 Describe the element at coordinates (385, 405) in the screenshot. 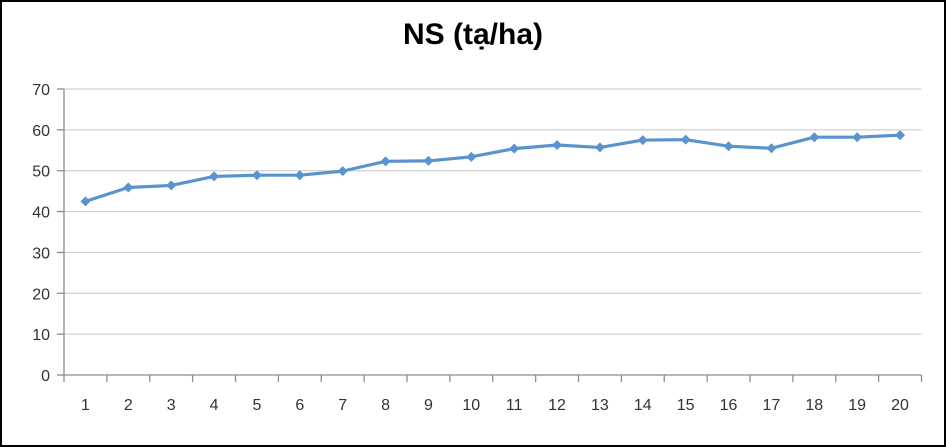

I see `x-axis-tick-label: 8` at that location.